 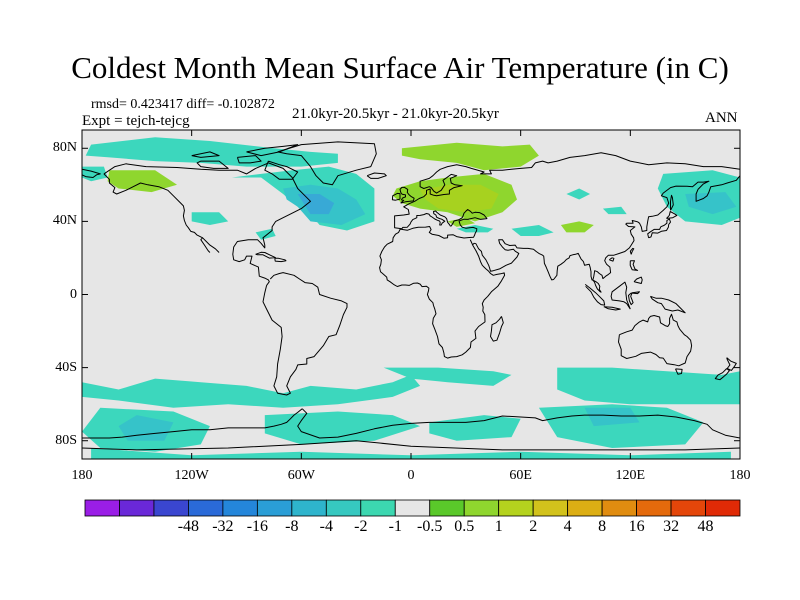 What do you see at coordinates (223, 526) in the screenshot?
I see `colorbar-label: -32` at bounding box center [223, 526].